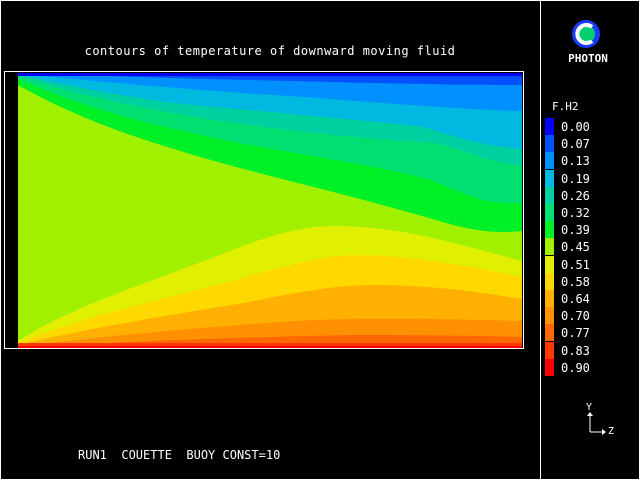 The height and width of the screenshot is (480, 640). I want to click on axis-y-label: Y, so click(589, 407).